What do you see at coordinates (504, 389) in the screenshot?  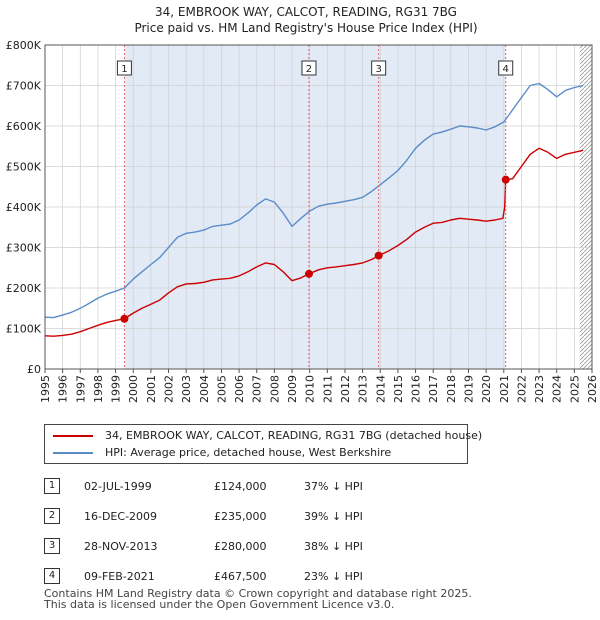 I see `x-tick-label: 2021` at bounding box center [504, 389].